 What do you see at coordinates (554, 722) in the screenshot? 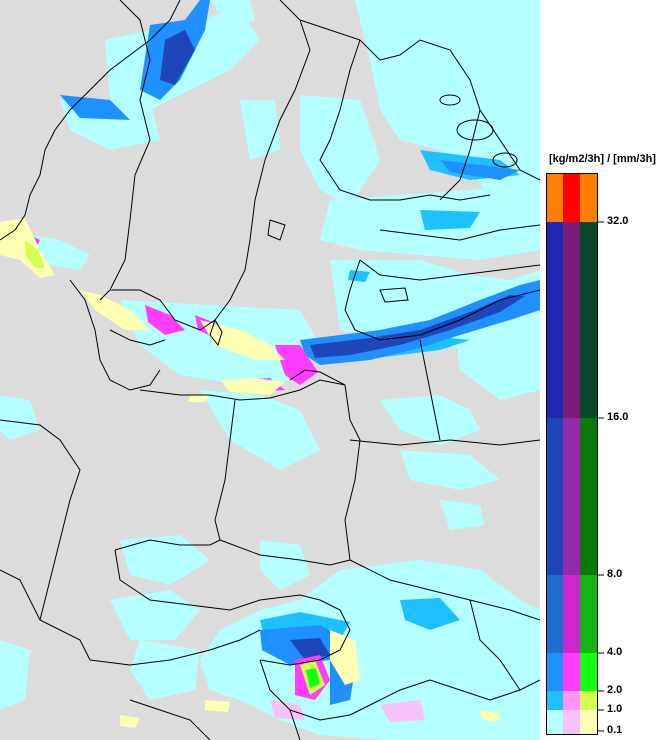
I see `legend-swatch-rain-0.1` at bounding box center [554, 722].